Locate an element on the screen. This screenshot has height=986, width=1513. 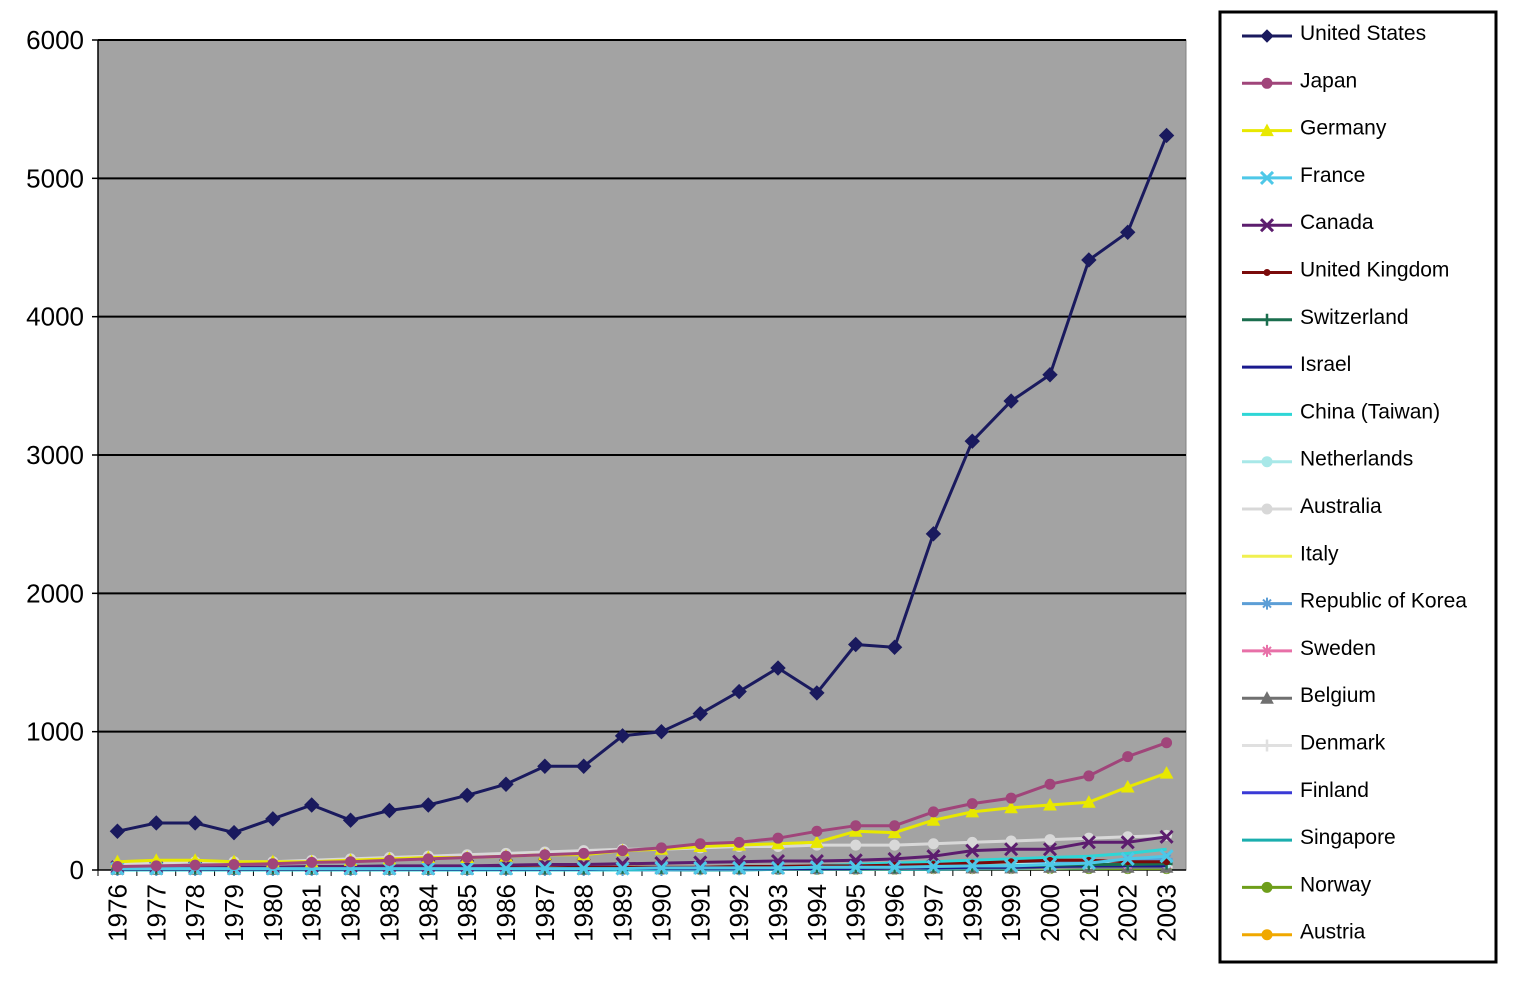
legend-label: Finland is located at coordinates (1334, 790).